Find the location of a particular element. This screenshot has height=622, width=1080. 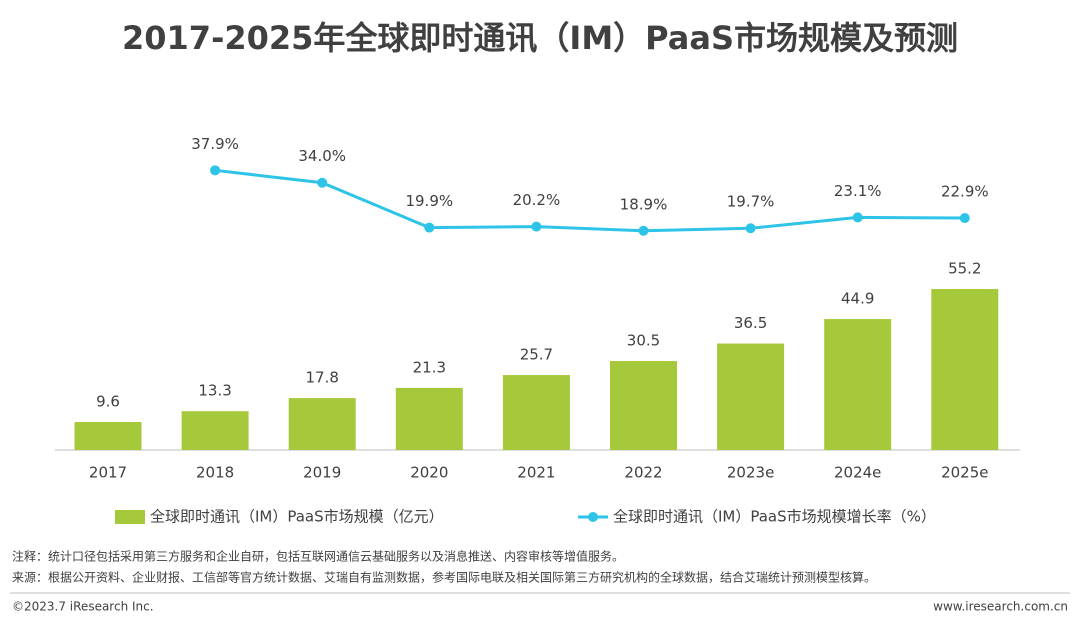

x-tick-label: 2023e is located at coordinates (750, 473).